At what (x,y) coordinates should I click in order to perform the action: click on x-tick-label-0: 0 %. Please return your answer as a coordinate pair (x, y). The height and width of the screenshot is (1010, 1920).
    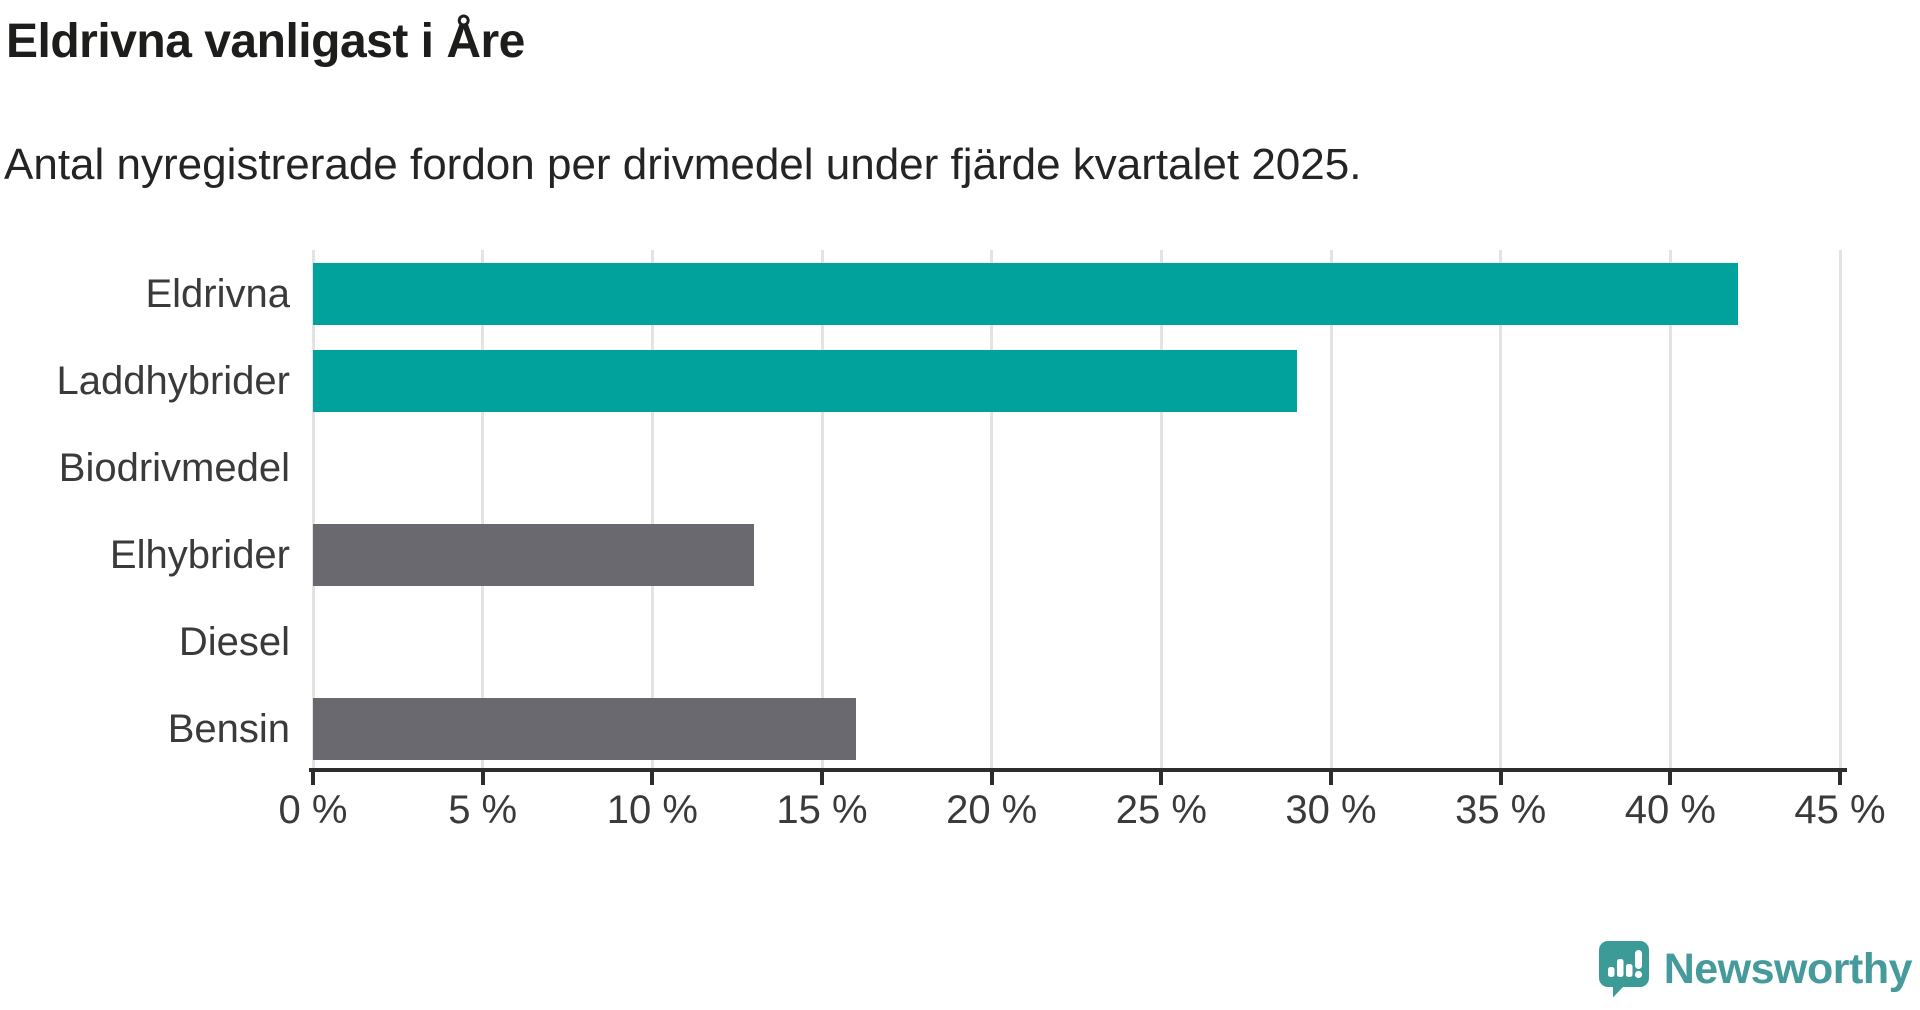
    Looking at the image, I should click on (313, 810).